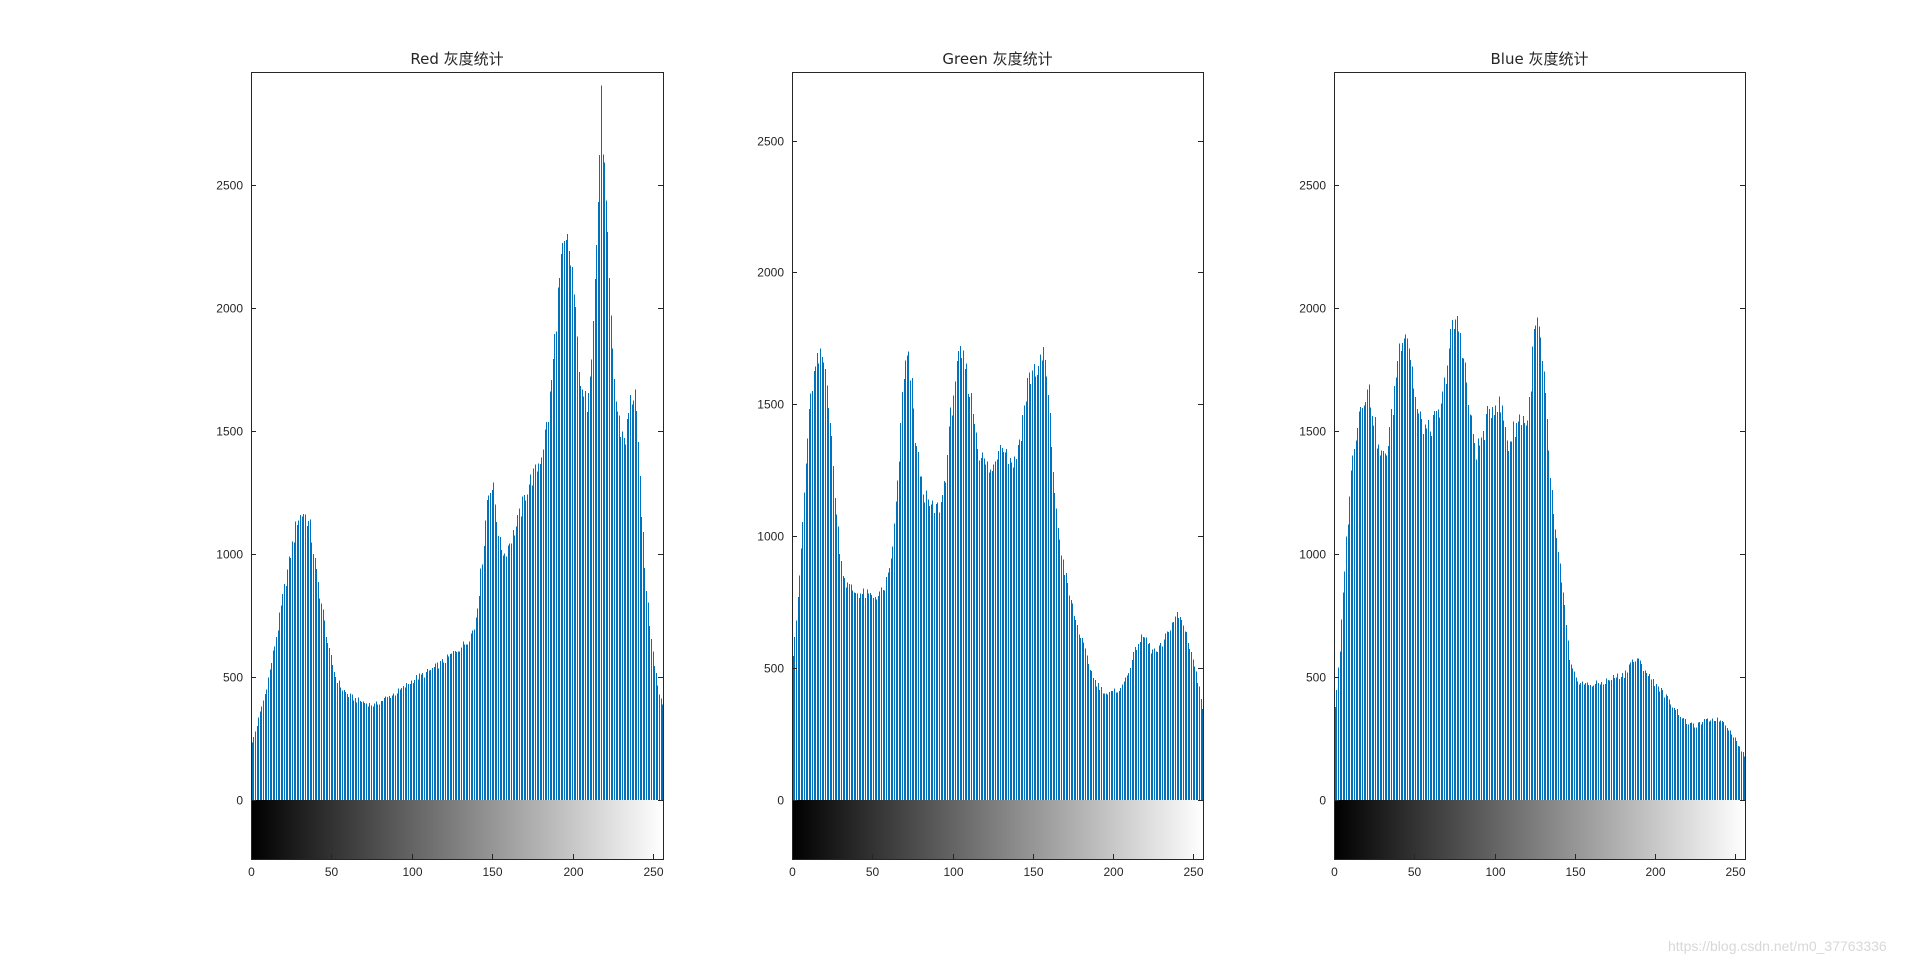  What do you see at coordinates (1193, 872) in the screenshot?
I see `green-xtick-label: 250` at bounding box center [1193, 872].